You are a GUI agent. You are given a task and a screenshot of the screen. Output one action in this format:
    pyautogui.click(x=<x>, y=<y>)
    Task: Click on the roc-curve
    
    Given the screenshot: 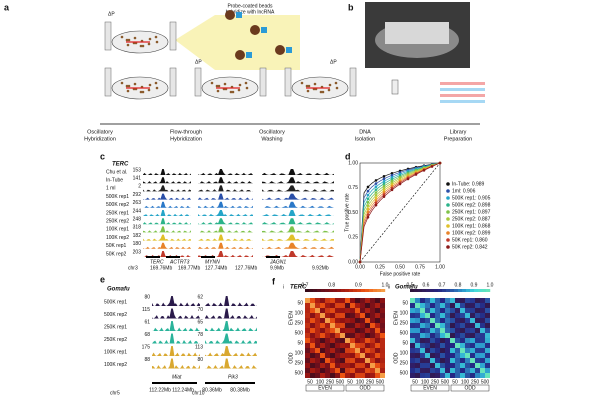 What is the action you would take?
    pyautogui.click(x=400, y=212)
    